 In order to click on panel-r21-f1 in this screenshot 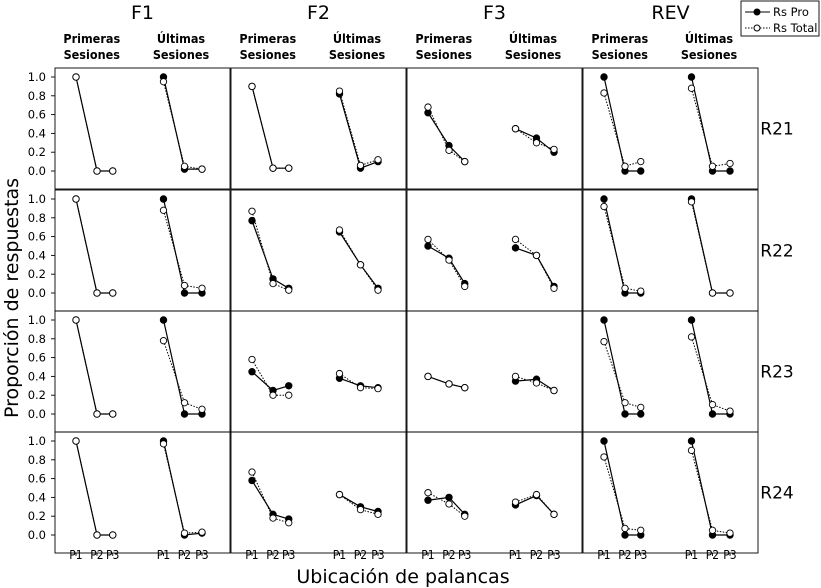, I will do `click(142, 128)`.